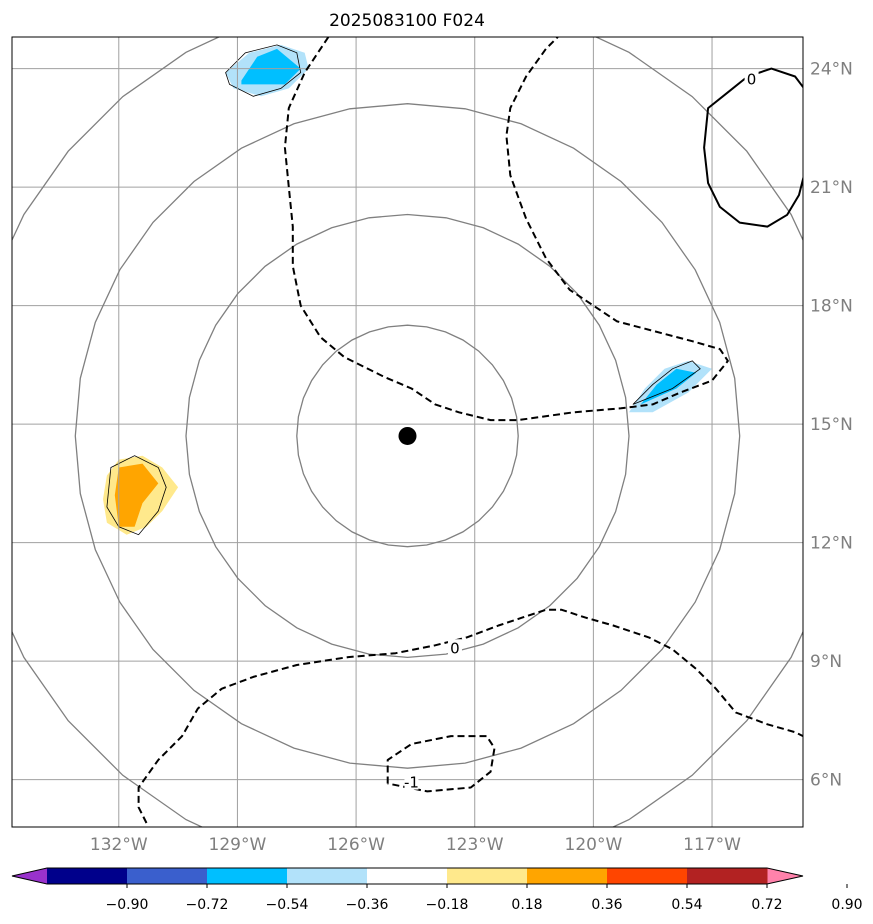 The image size is (873, 924). I want to click on chart-title: 2025083100 F024, so click(407, 21).